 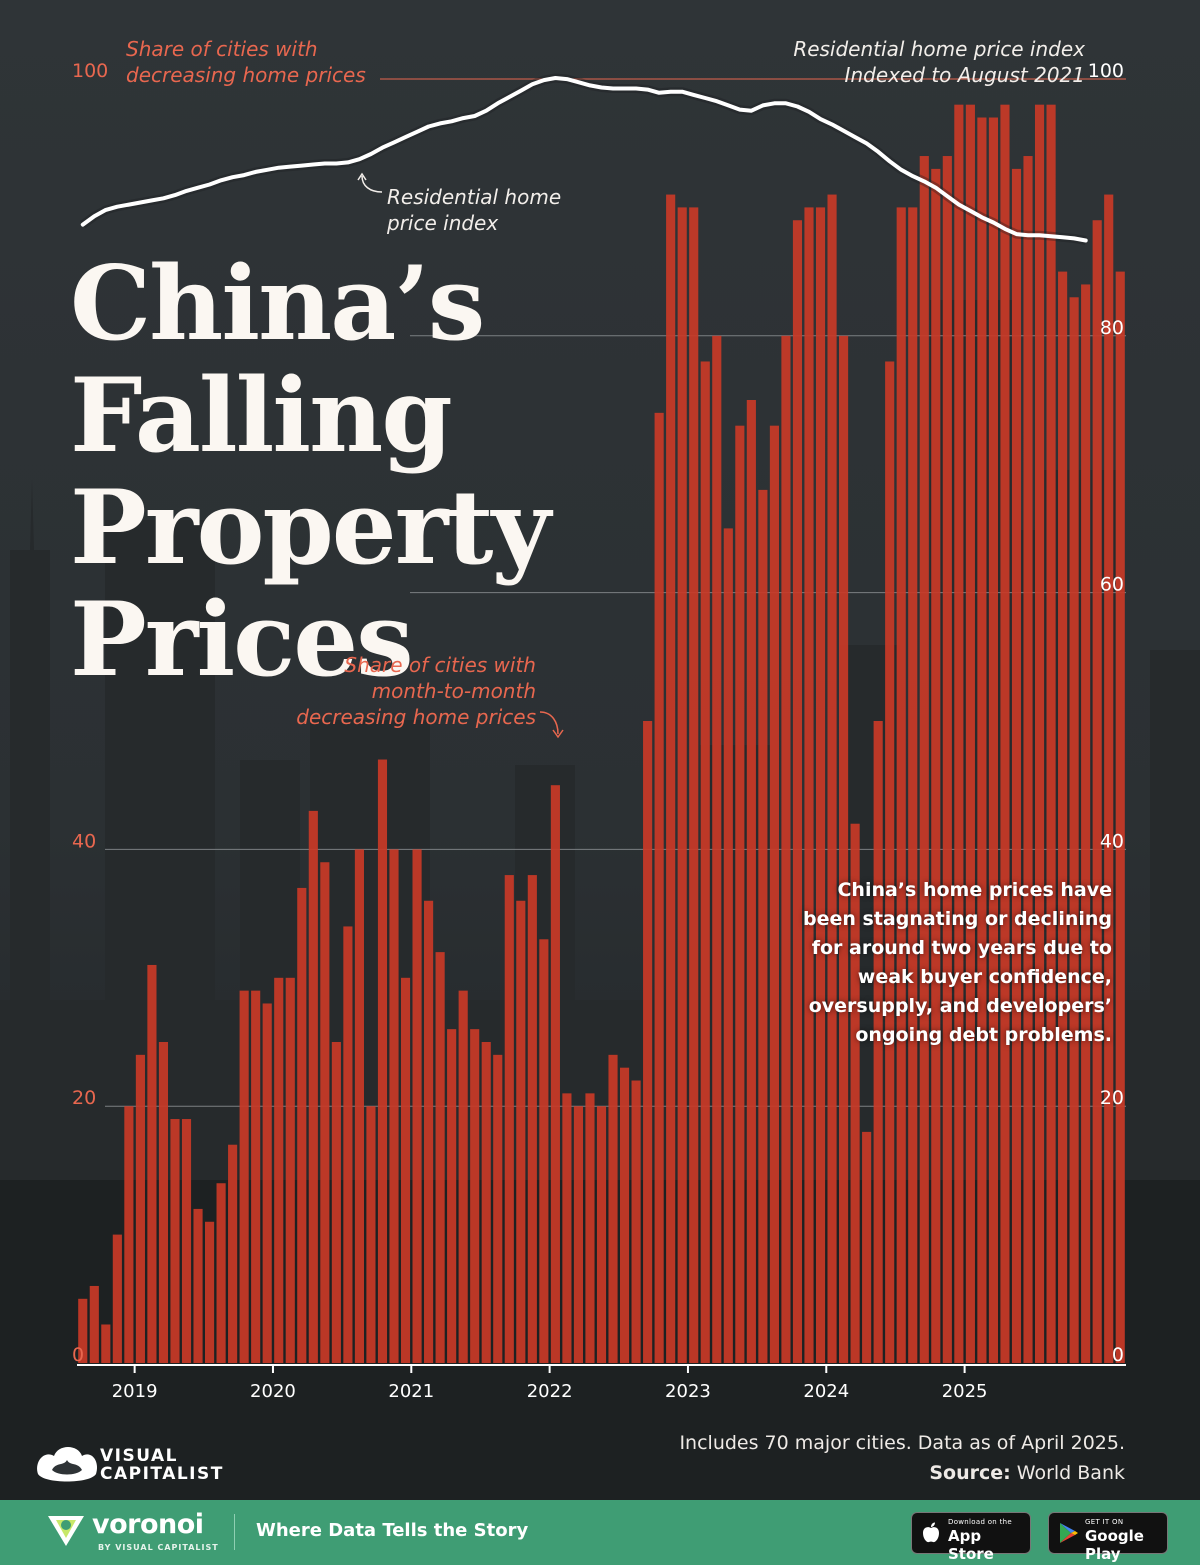 What do you see at coordinates (158, 1547) in the screenshot?
I see `voronoi-byline: BY VISUAL CAPITALIST` at bounding box center [158, 1547].